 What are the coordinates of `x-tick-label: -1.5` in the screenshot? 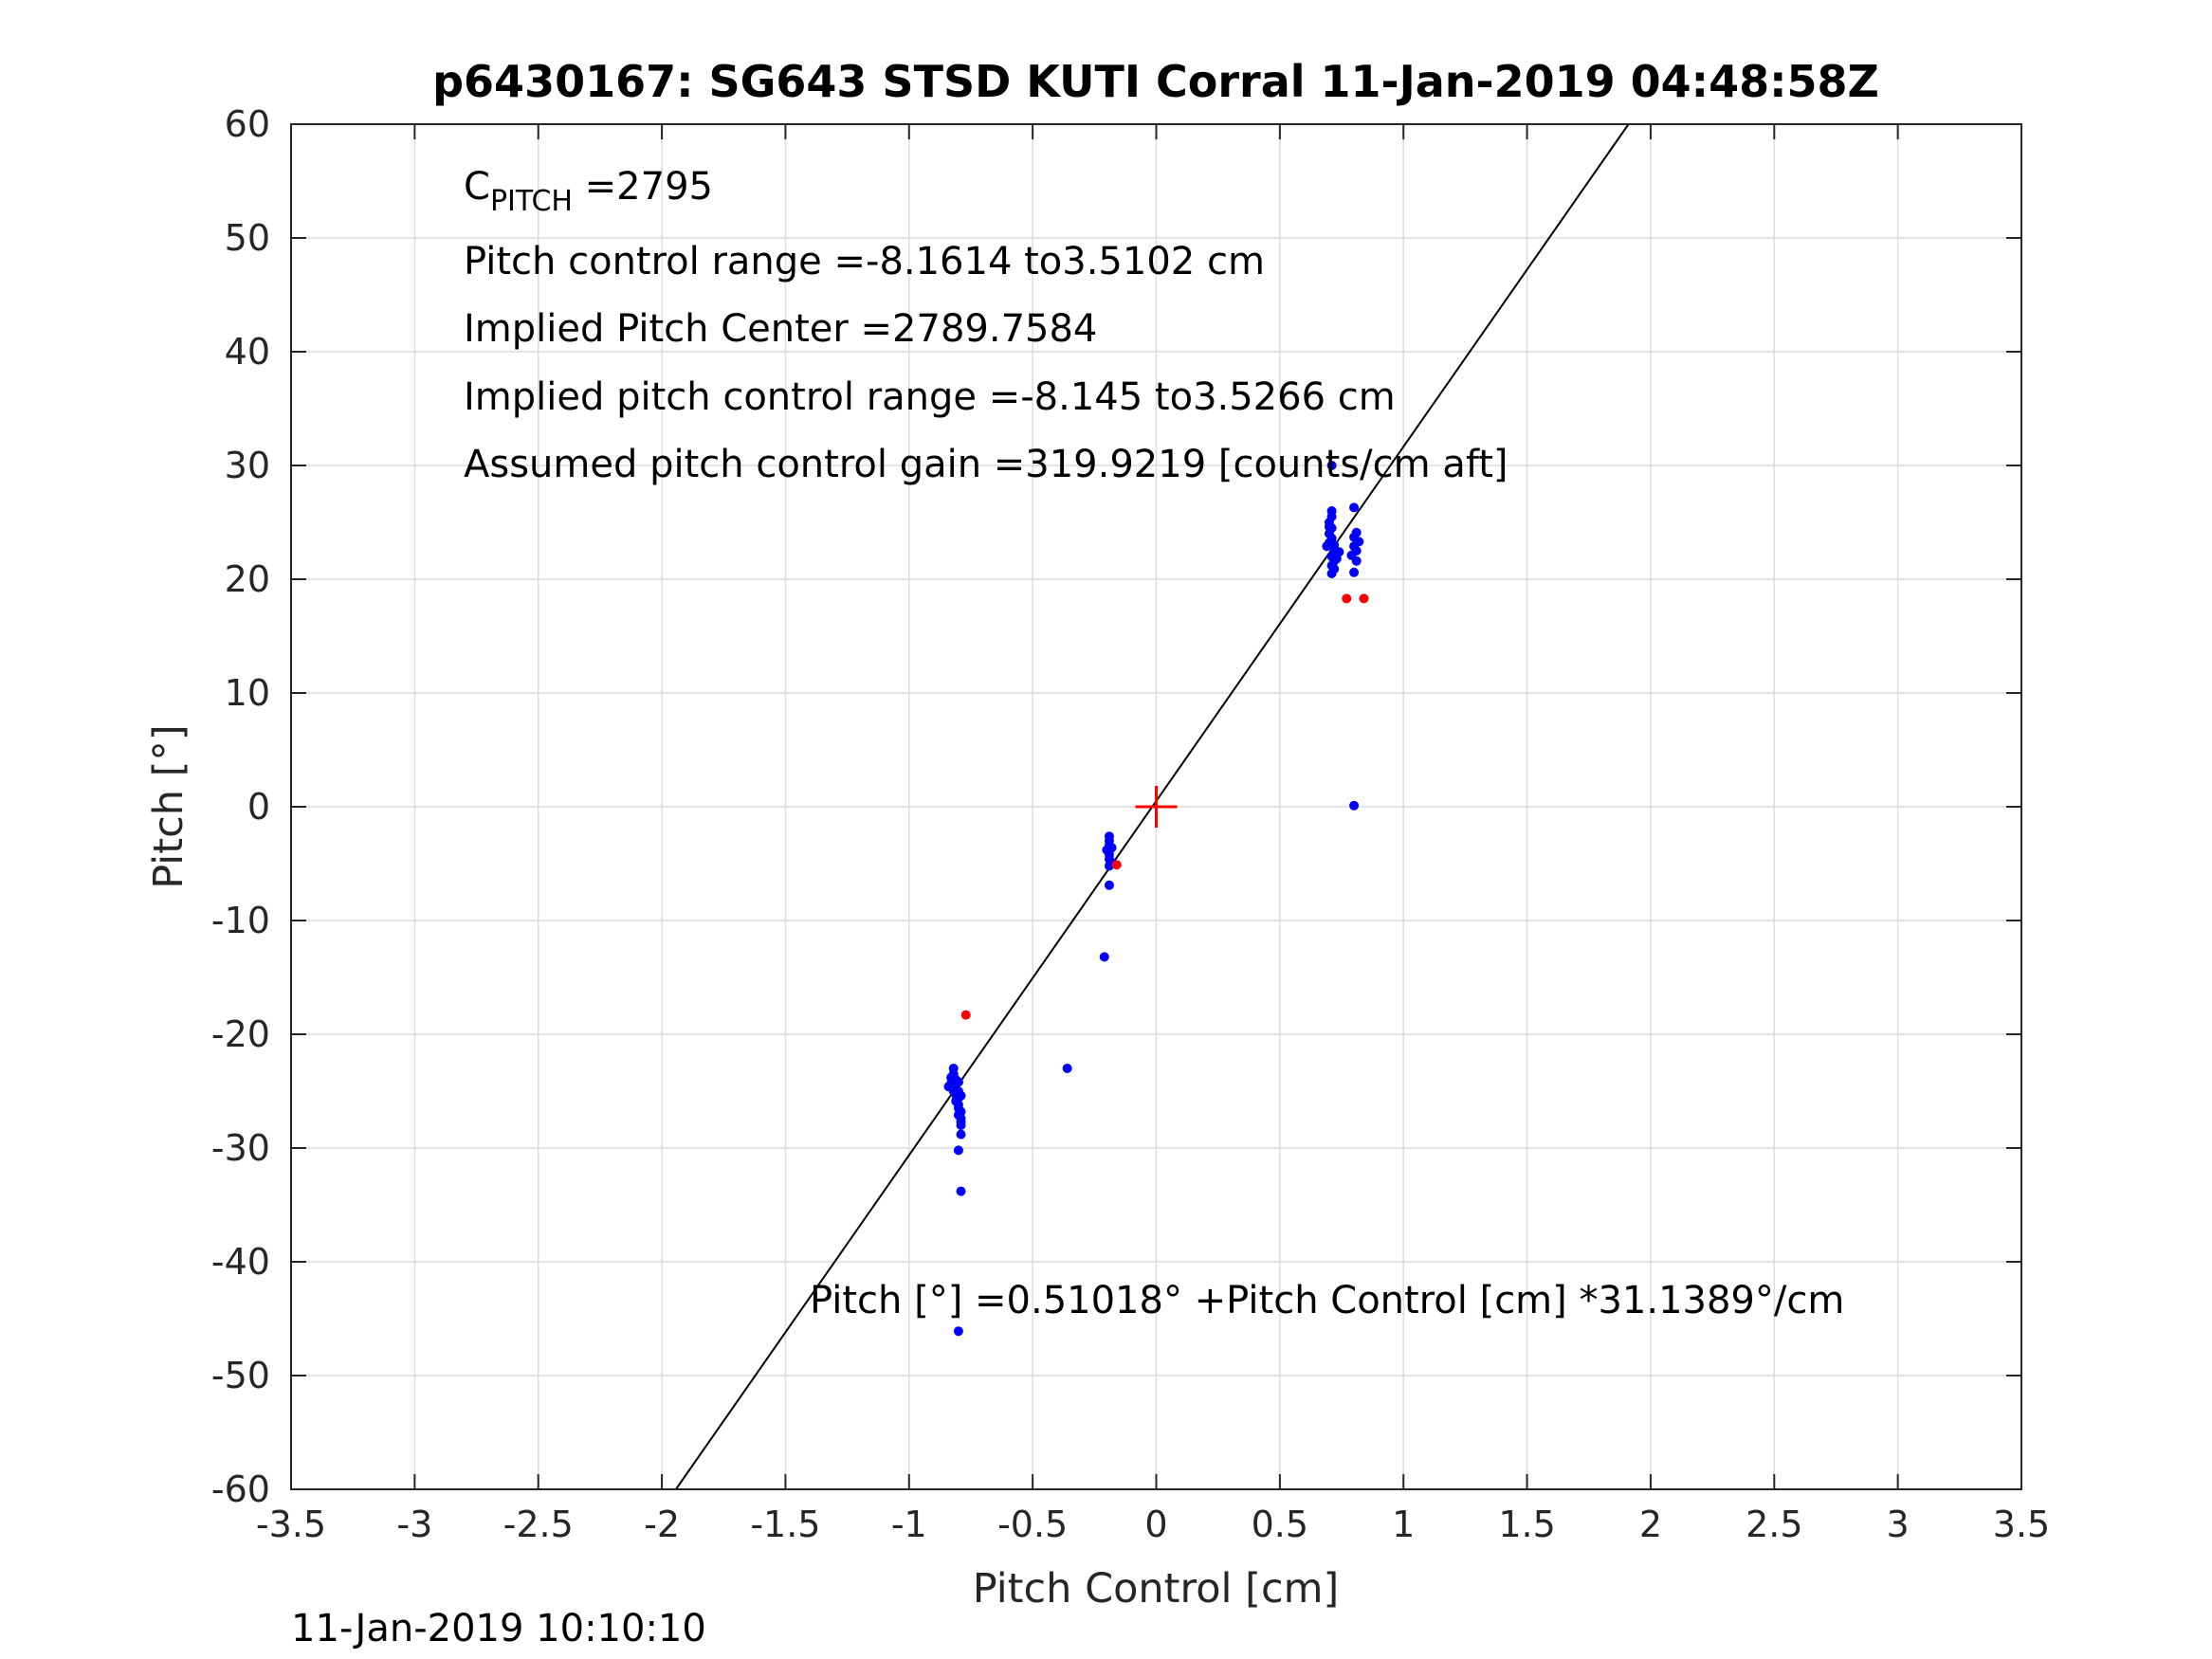 It's located at (785, 1524).